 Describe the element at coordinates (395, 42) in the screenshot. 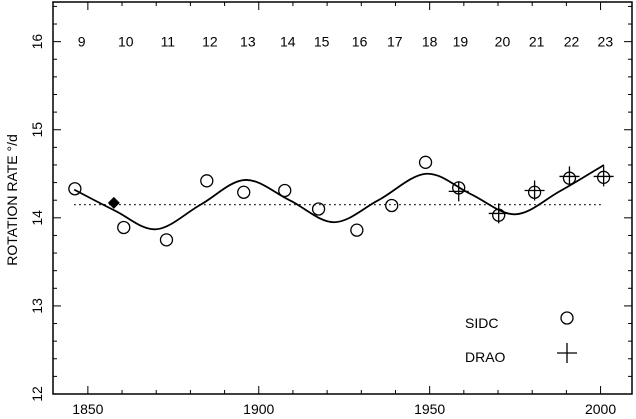

I see `cycle-number-label: 17` at that location.